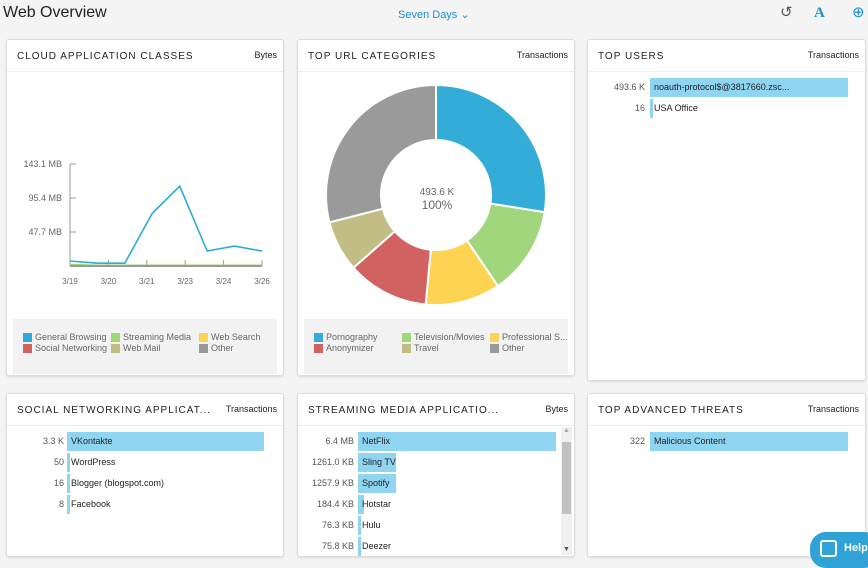 Image resolution: width=868 pixels, height=568 pixels. I want to click on list-row: 1261.0 KB Sling TV, so click(436, 462).